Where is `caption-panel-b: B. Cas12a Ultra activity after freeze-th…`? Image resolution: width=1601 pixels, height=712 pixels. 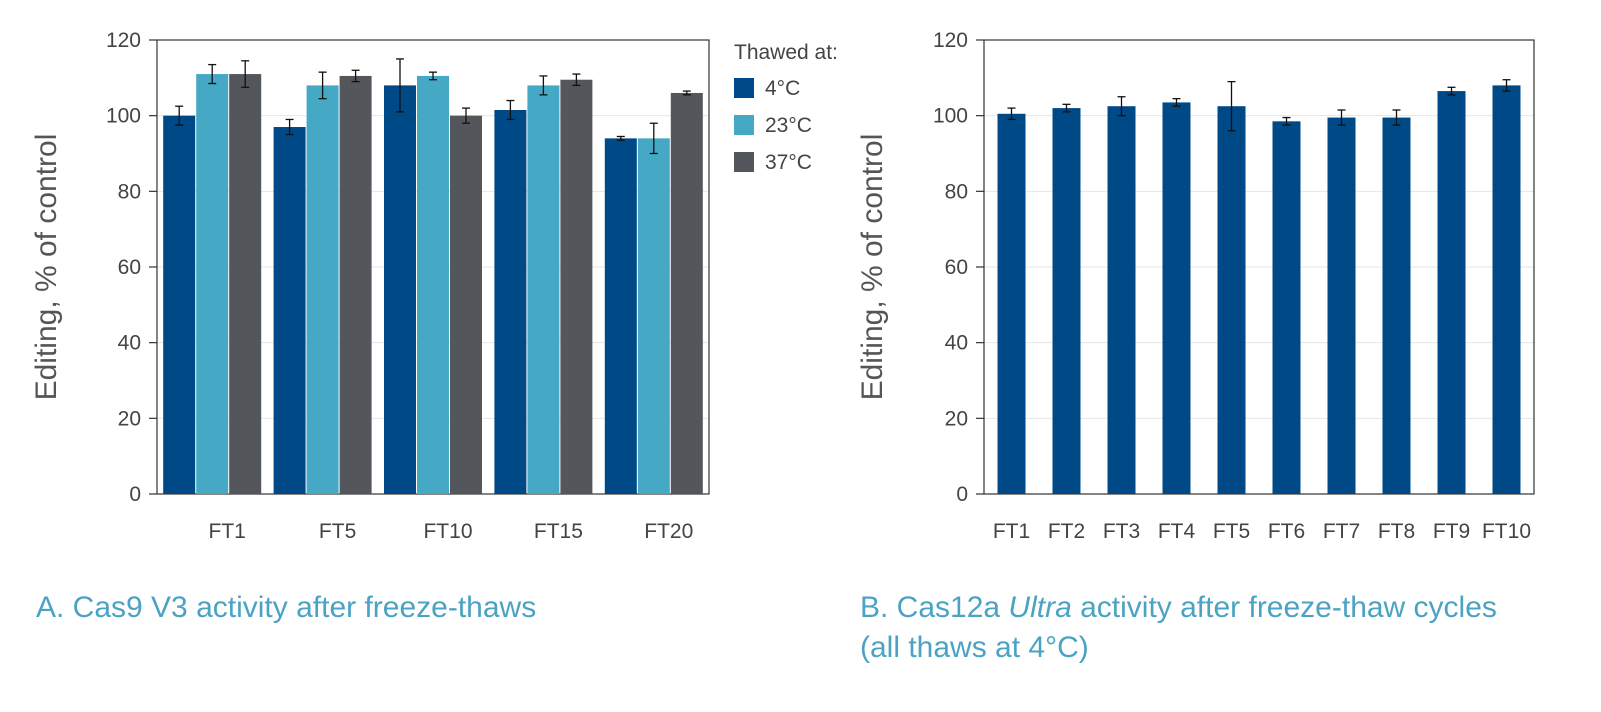 caption-panel-b: B. Cas12a Ultra activity after freeze-th… is located at coordinates (1178, 628).